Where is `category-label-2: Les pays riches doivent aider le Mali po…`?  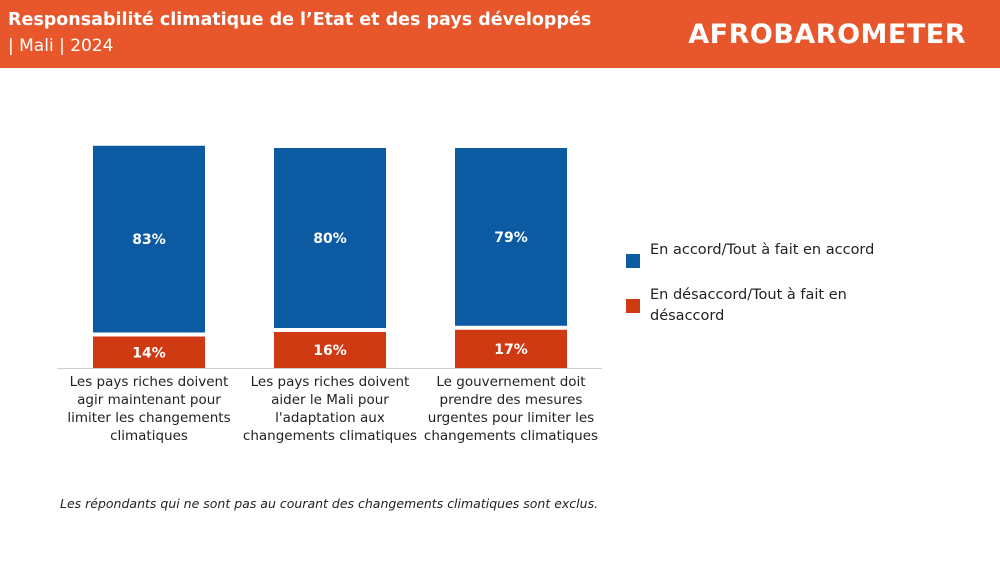 category-label-2: Les pays riches doivent aider le Mali po… is located at coordinates (330, 409).